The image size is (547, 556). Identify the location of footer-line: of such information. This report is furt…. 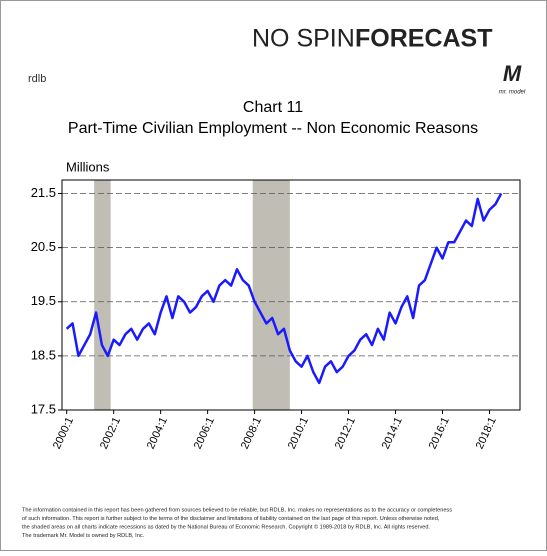
(231, 519).